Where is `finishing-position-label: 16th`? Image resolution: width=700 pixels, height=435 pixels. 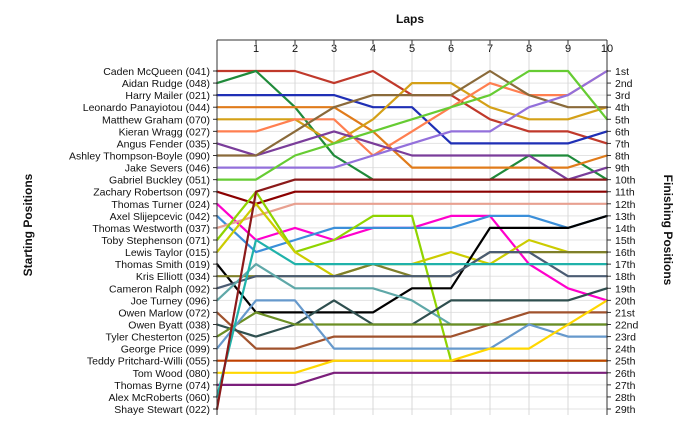
finishing-position-label: 16th is located at coordinates (625, 253).